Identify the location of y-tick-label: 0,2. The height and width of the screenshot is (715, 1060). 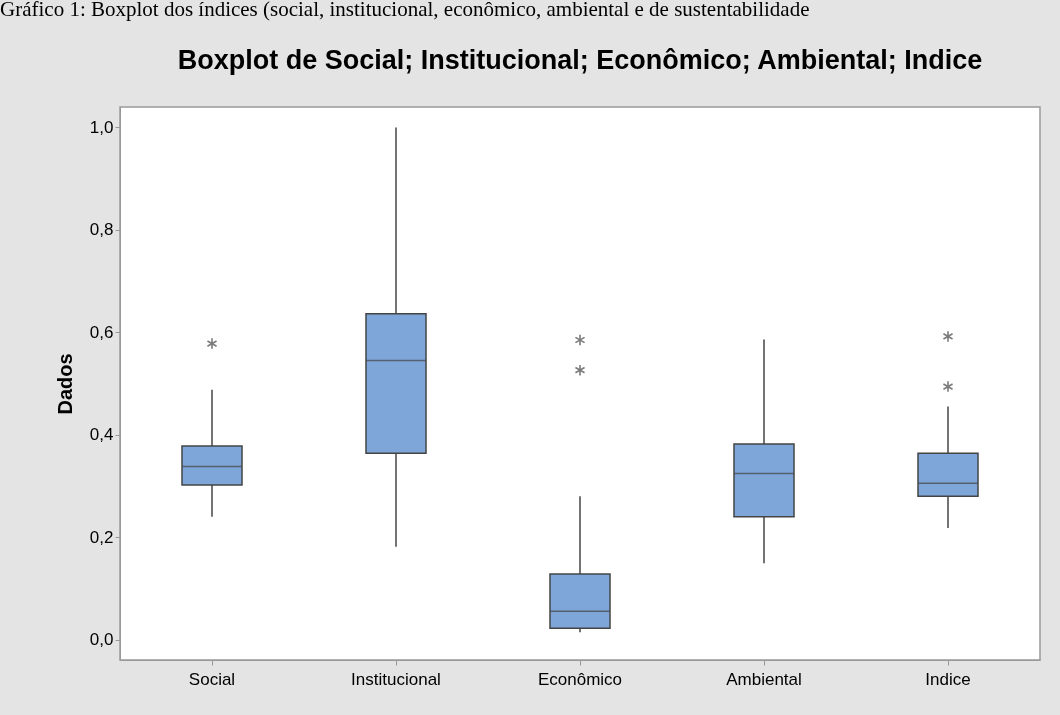
(101, 537).